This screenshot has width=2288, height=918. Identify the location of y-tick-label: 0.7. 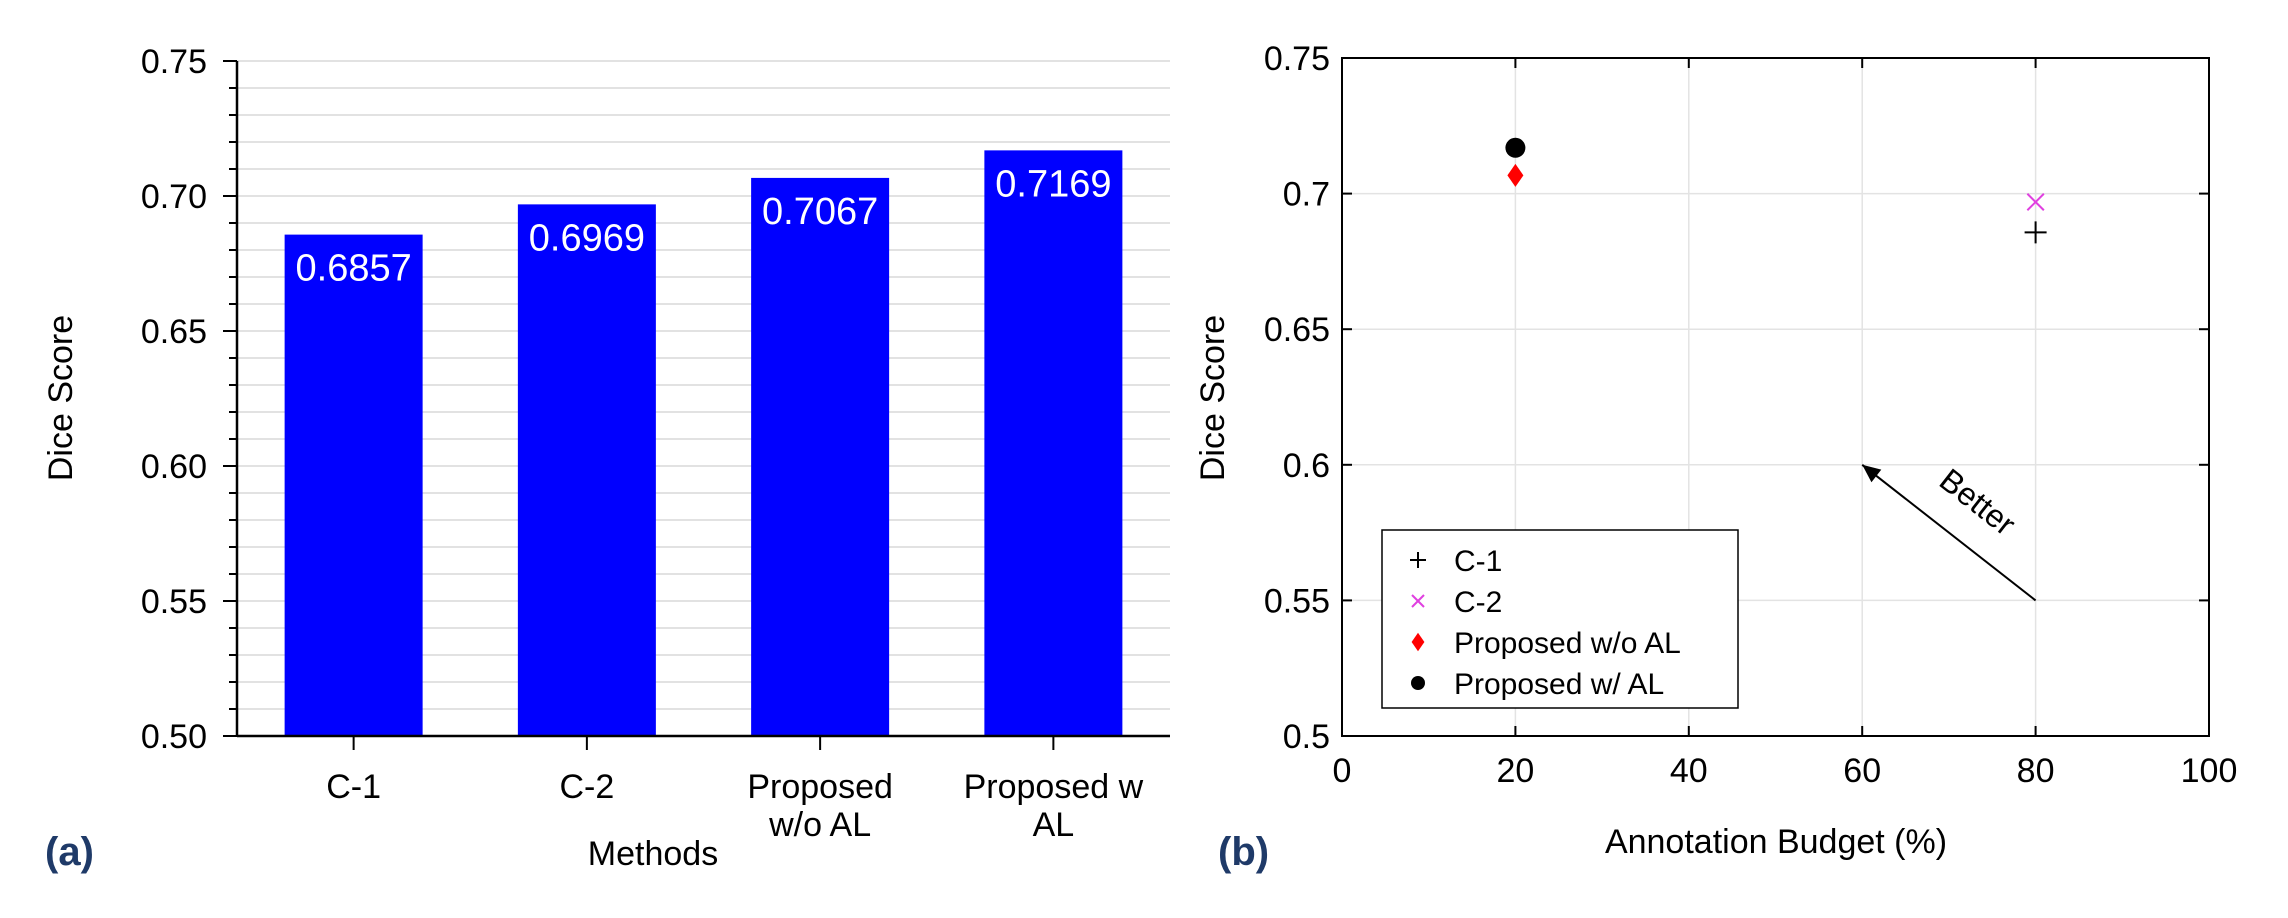
(1306, 195).